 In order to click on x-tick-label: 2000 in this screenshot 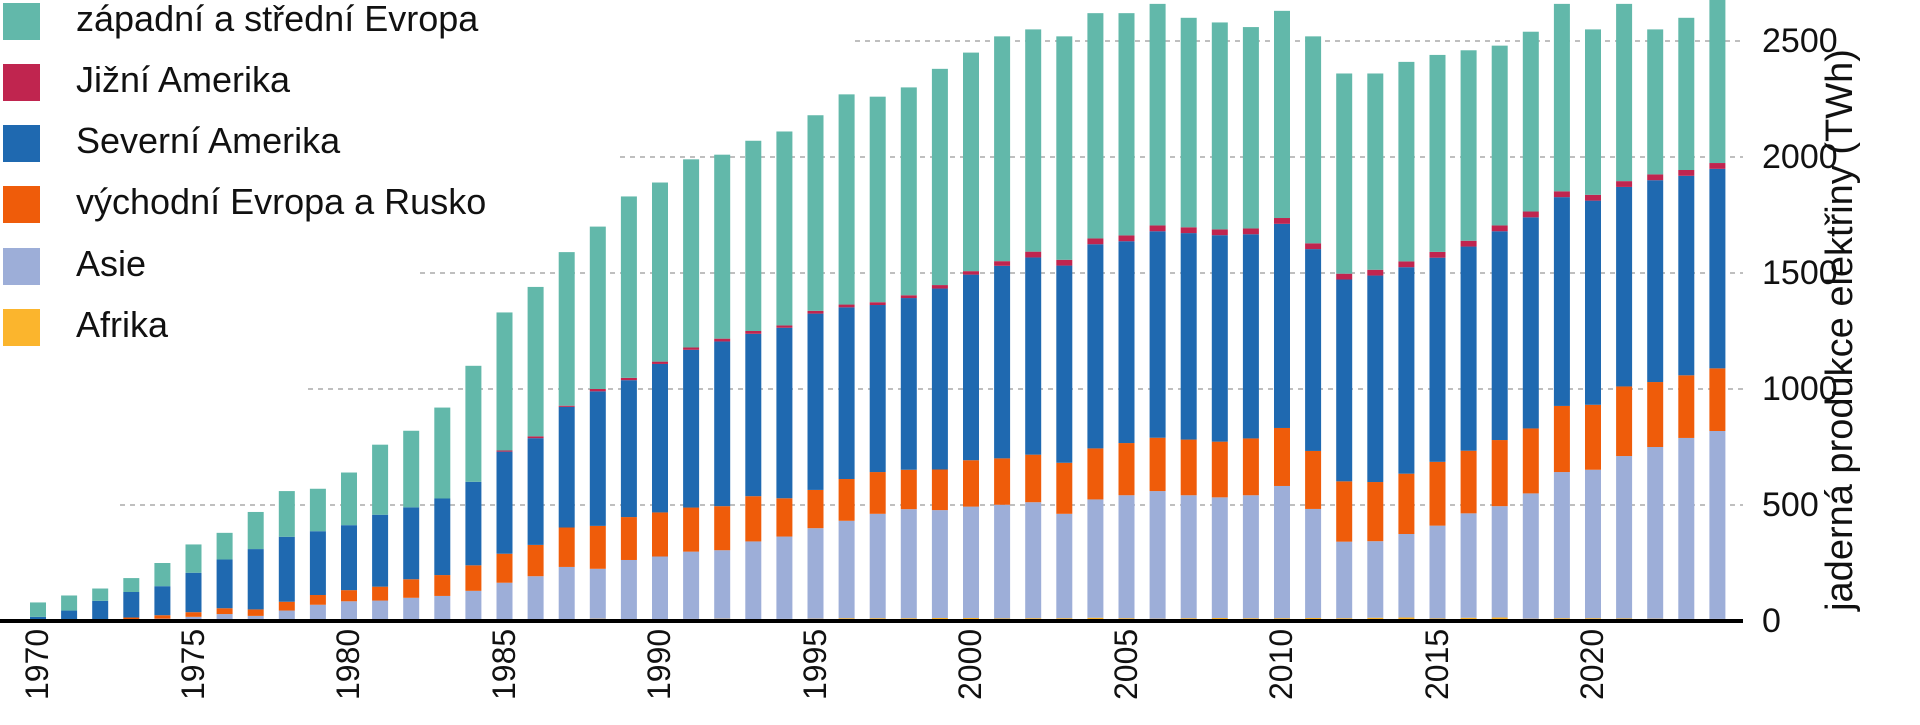, I will do `click(970, 664)`.